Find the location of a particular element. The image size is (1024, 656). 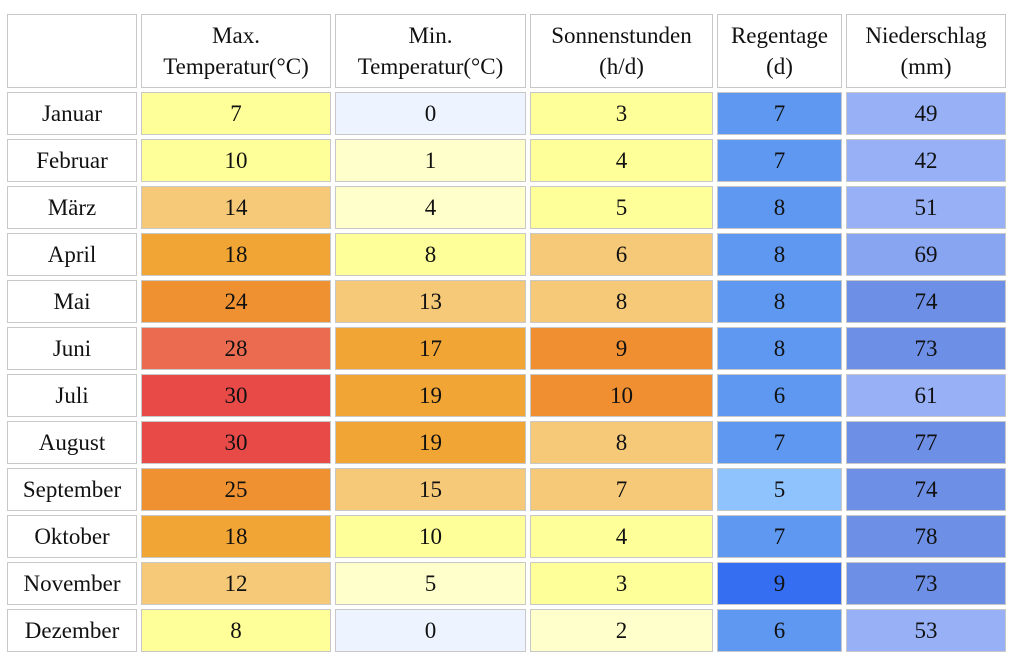

table-row: Juni 28 17 9 8 73 is located at coordinates (506, 348).